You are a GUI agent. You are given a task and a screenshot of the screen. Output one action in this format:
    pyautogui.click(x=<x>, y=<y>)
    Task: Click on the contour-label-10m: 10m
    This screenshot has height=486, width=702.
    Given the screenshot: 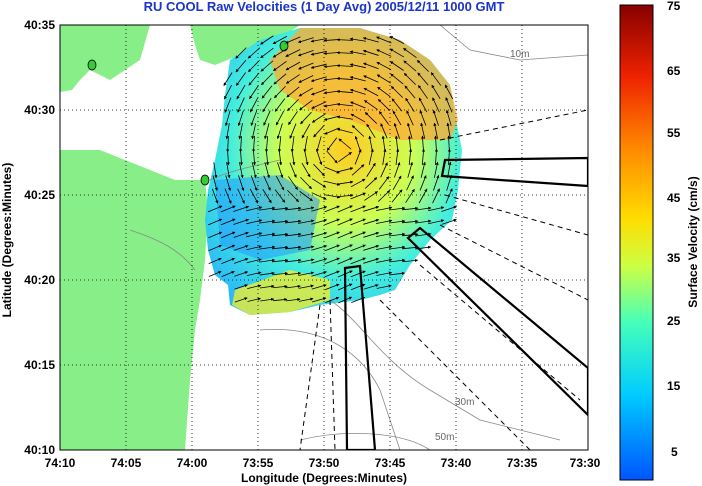 What is the action you would take?
    pyautogui.click(x=519, y=54)
    